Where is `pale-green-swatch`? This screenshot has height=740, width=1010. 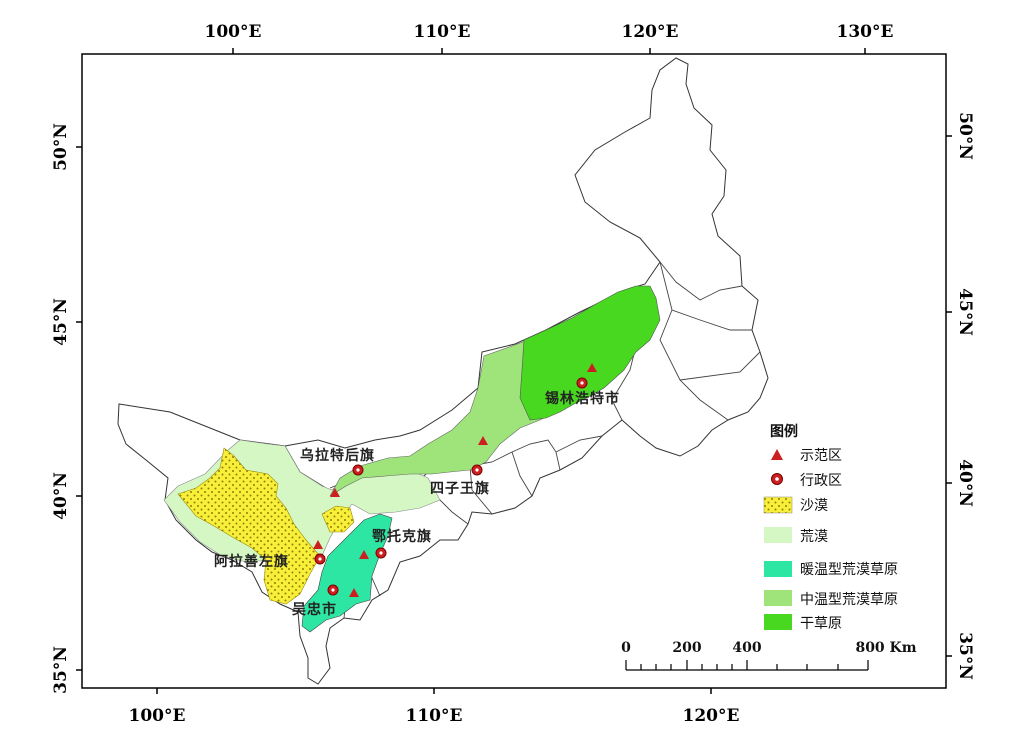 pale-green-swatch is located at coordinates (778, 535).